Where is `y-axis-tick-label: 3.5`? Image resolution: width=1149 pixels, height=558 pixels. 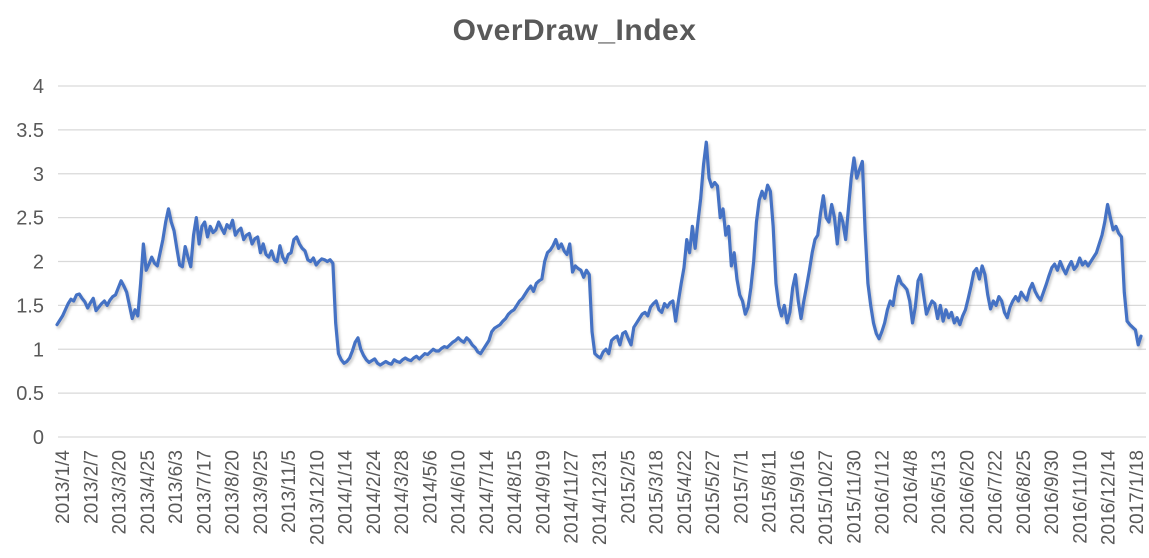
y-axis-tick-label: 3.5 is located at coordinates (30, 131).